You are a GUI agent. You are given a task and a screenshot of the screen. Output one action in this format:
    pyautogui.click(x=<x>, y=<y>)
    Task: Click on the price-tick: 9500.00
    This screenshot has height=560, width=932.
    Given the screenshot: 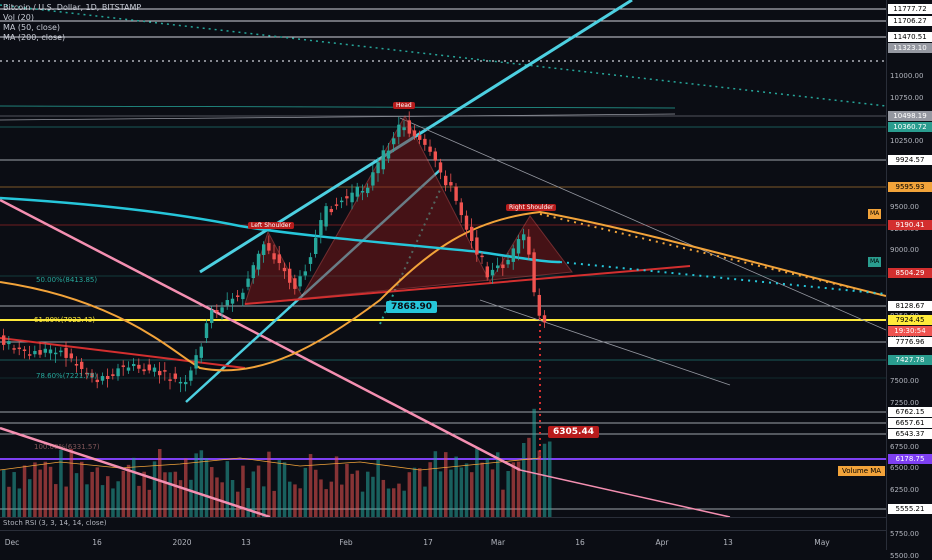 What is the action you would take?
    pyautogui.click(x=904, y=206)
    